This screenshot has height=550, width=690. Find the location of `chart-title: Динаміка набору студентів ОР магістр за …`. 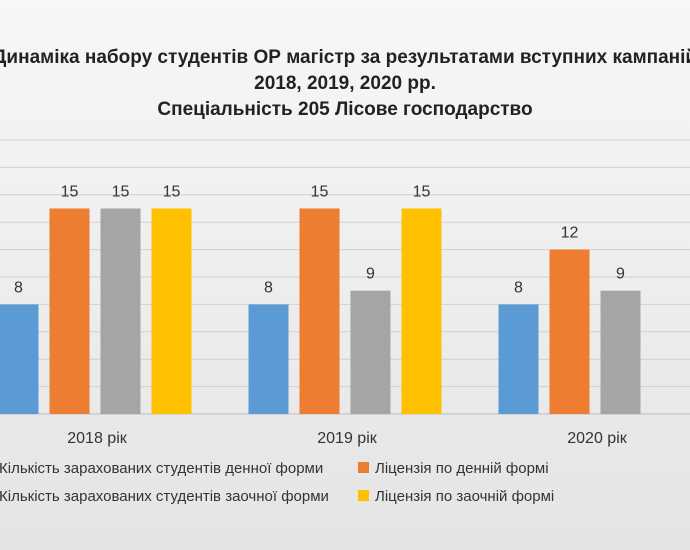

chart-title: Динаміка набору студентів ОР магістр за … is located at coordinates (345, 57).